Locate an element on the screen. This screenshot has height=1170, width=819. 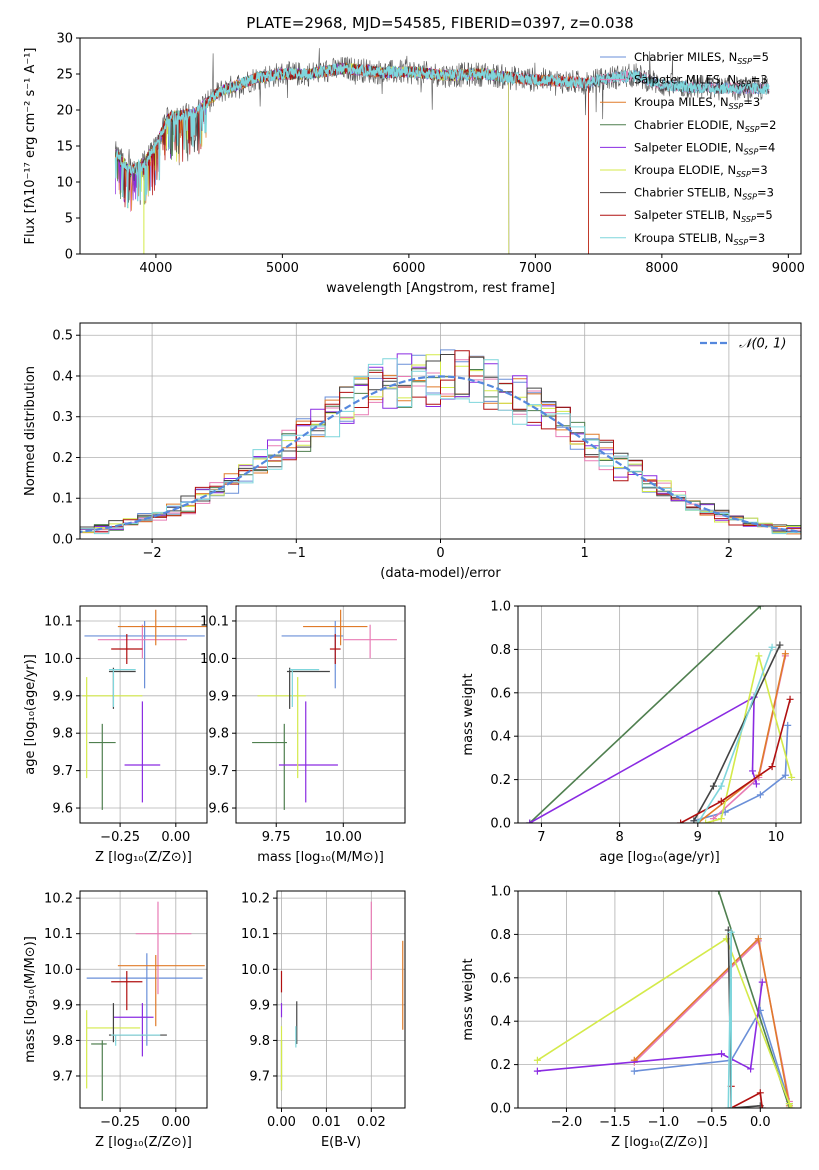
x-tick-label: 1 is located at coordinates (585, 553).